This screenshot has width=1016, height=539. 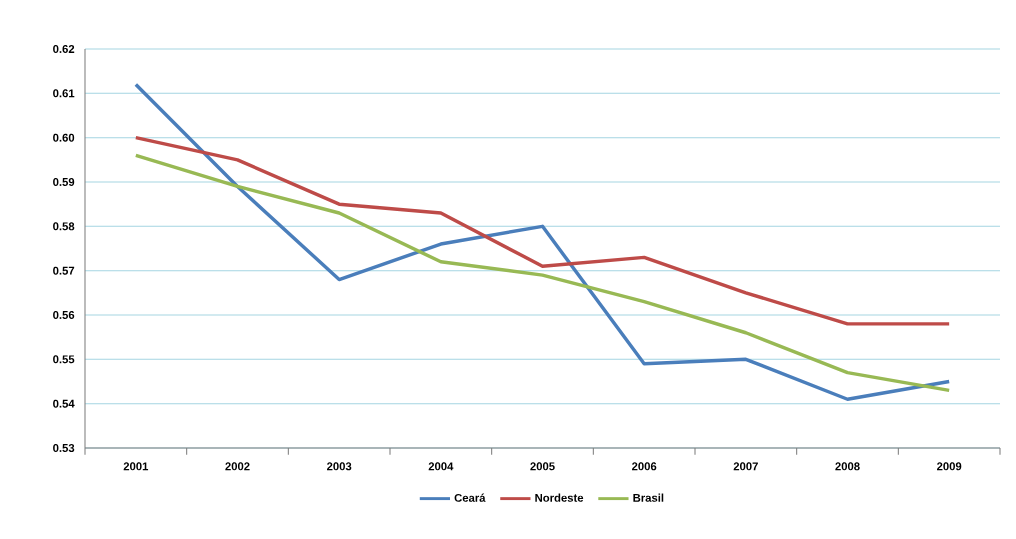 What do you see at coordinates (745, 466) in the screenshot?
I see `x-tick-label: 2007` at bounding box center [745, 466].